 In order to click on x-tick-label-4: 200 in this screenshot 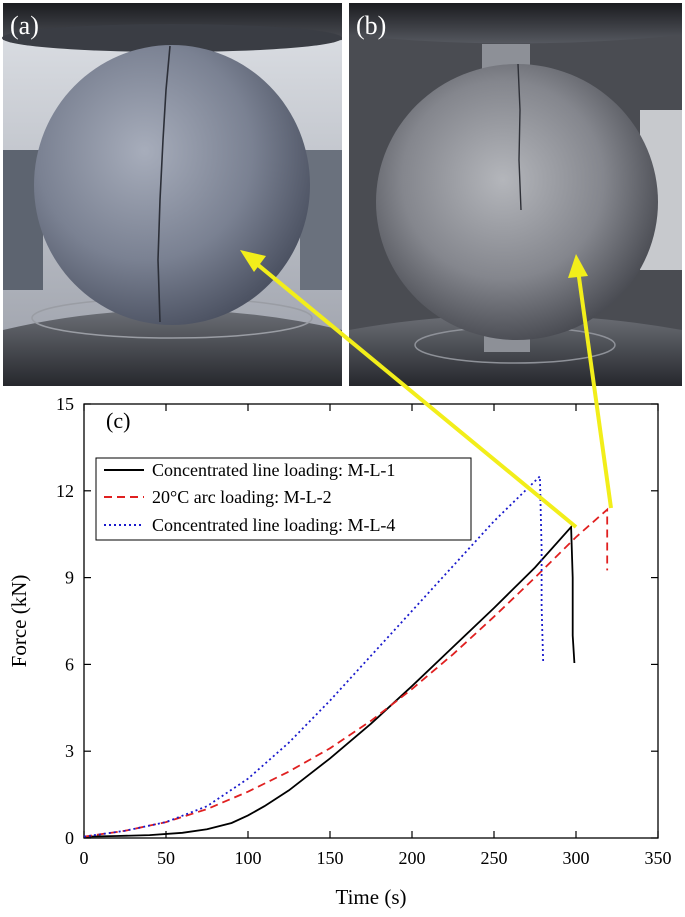, I will do `click(412, 858)`.